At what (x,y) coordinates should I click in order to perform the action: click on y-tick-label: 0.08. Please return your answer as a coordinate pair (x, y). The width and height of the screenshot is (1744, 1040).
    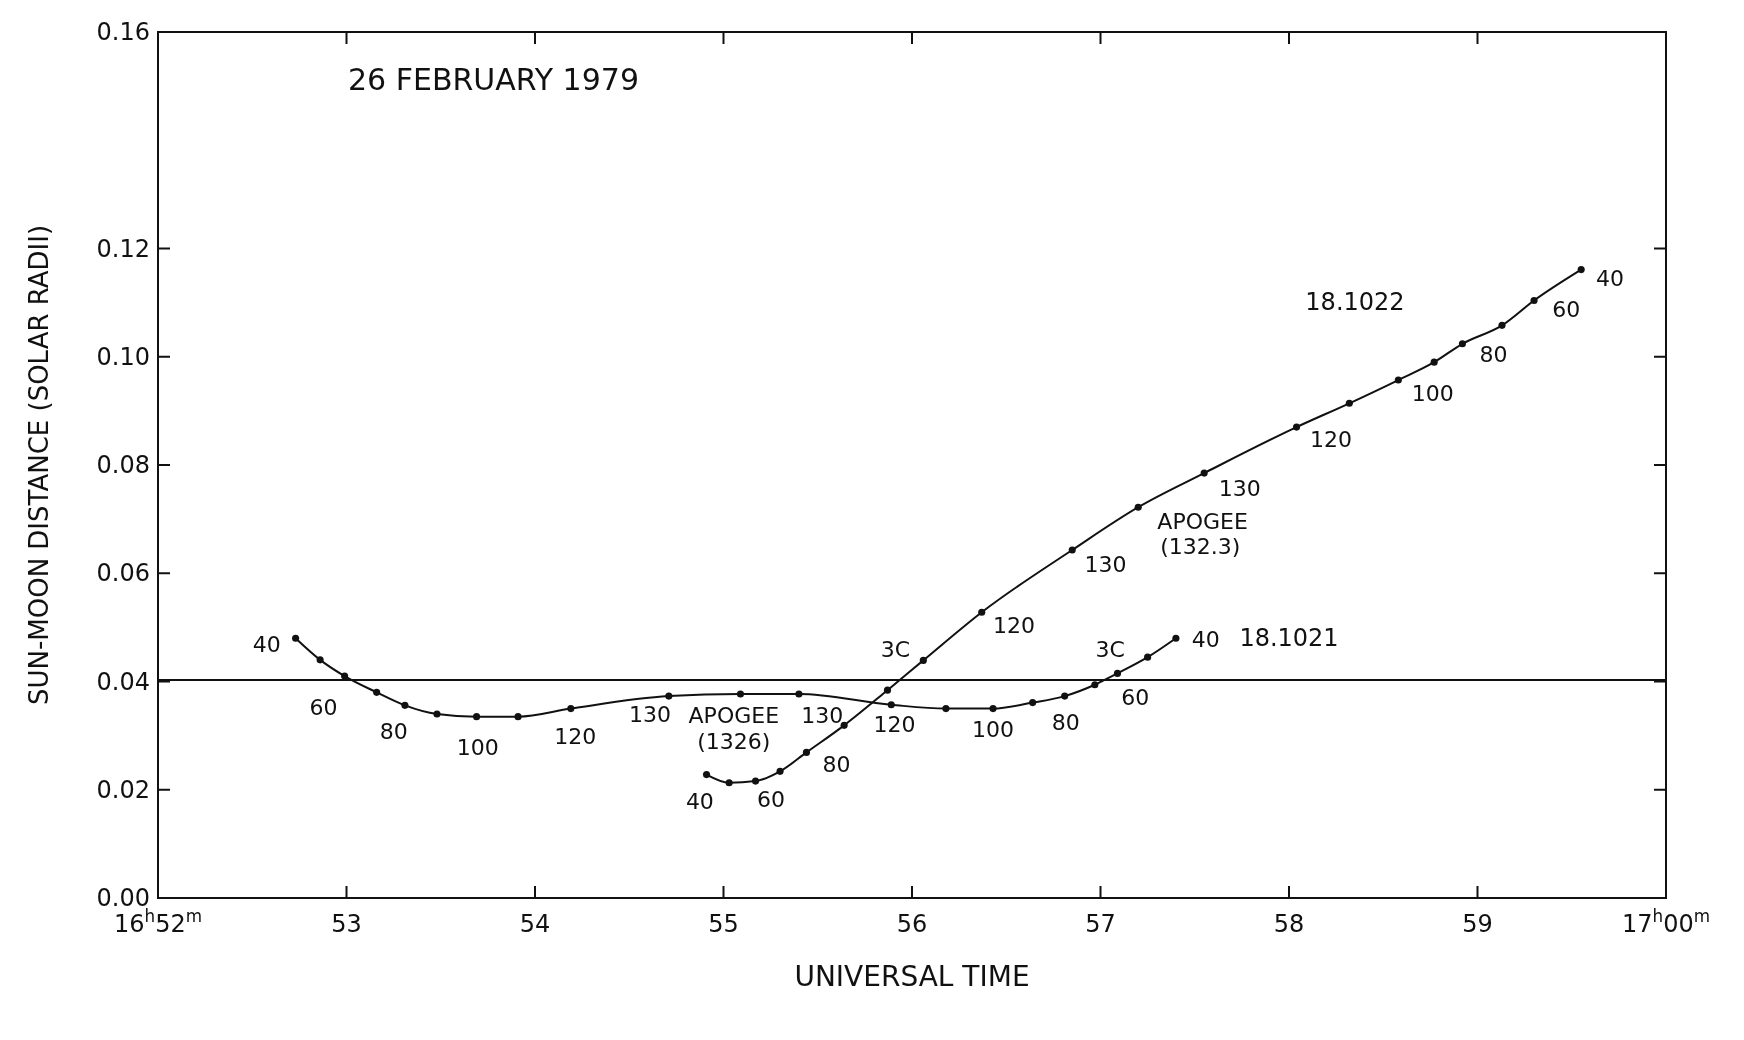
    Looking at the image, I should click on (123, 465).